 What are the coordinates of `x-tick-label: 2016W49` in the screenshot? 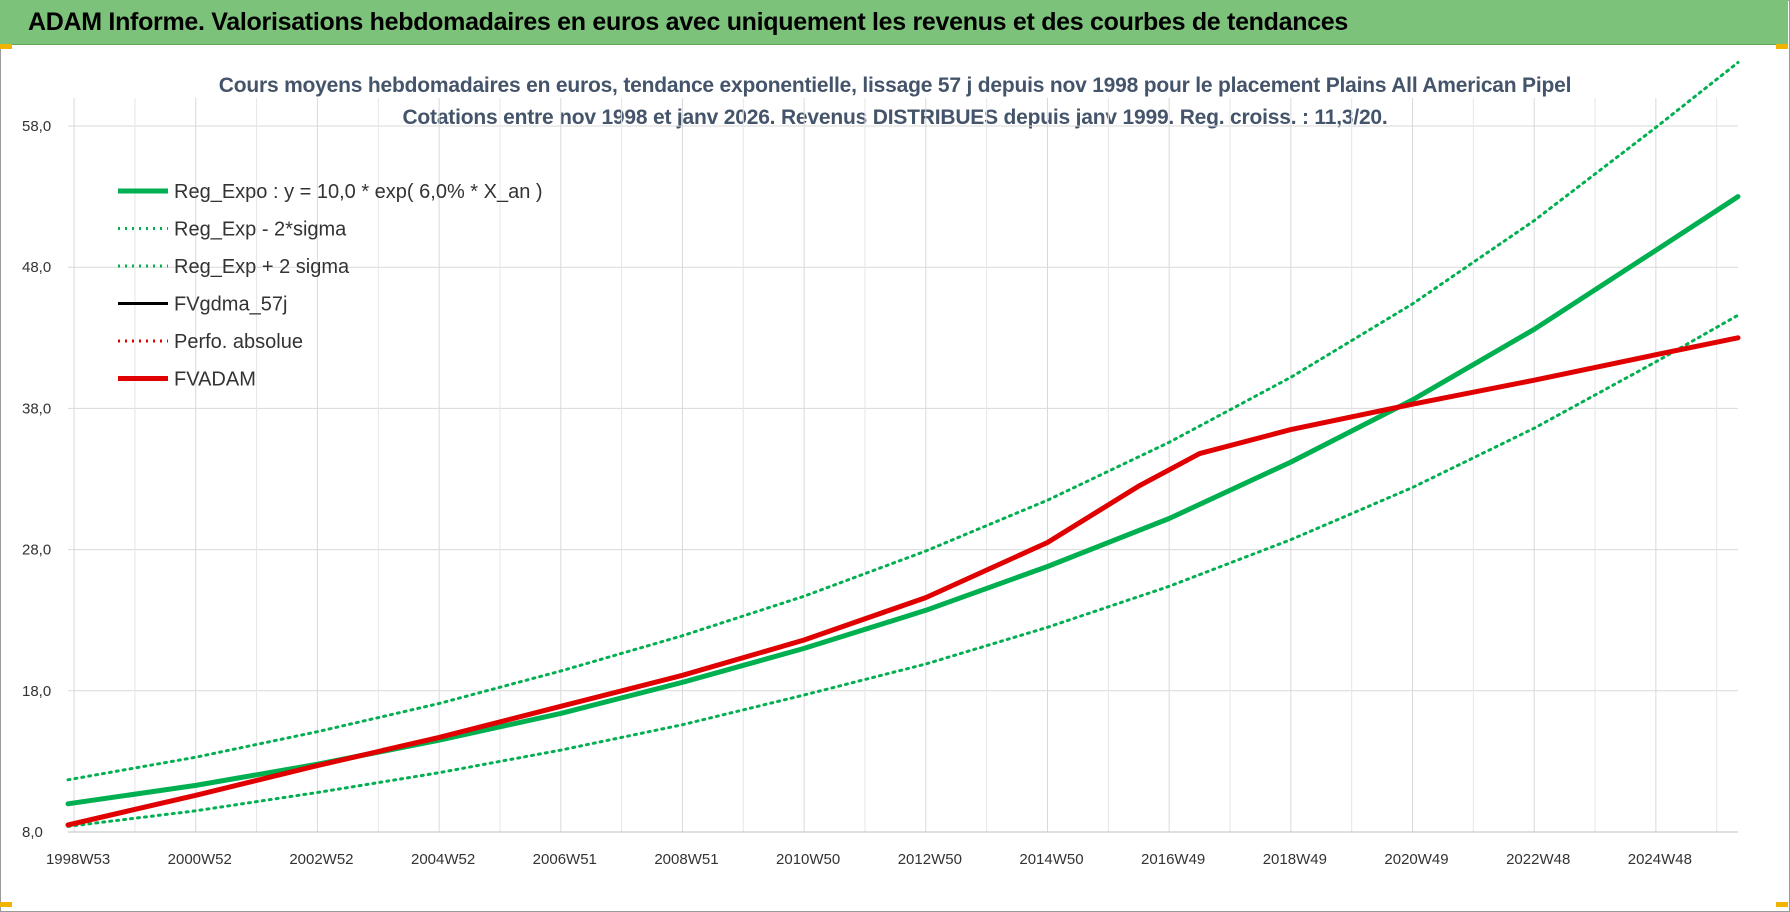 It's located at (1173, 859).